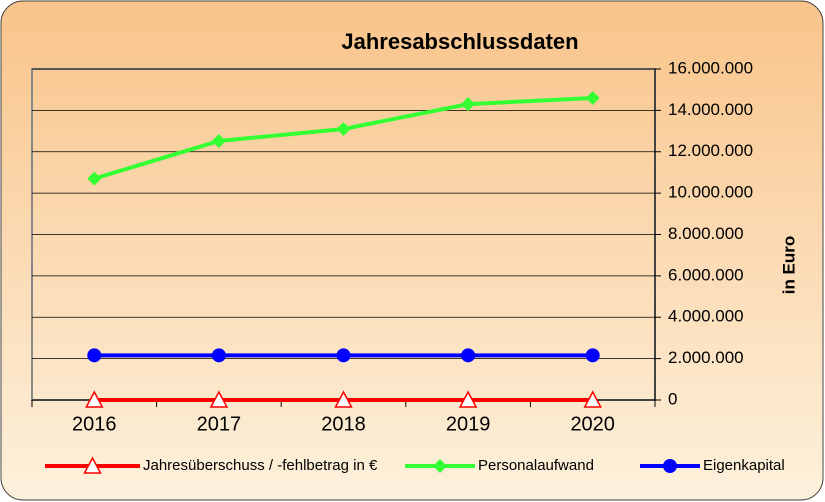 The width and height of the screenshot is (825, 502). Describe the element at coordinates (744, 465) in the screenshot. I see `legend-label: Eigenkapital` at that location.